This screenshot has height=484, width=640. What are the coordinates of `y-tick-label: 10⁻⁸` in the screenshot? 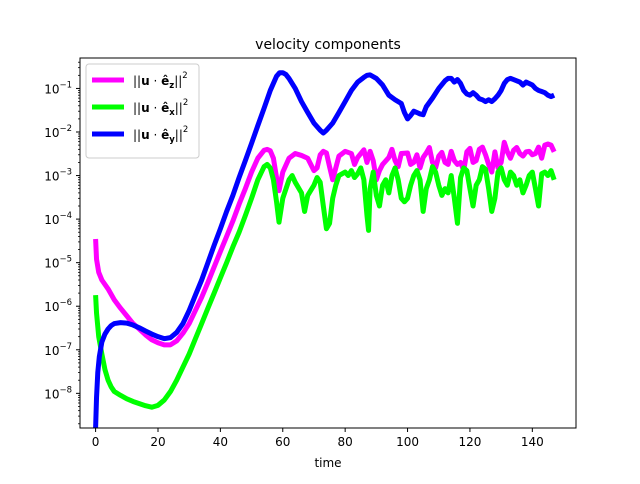 It's located at (58, 393).